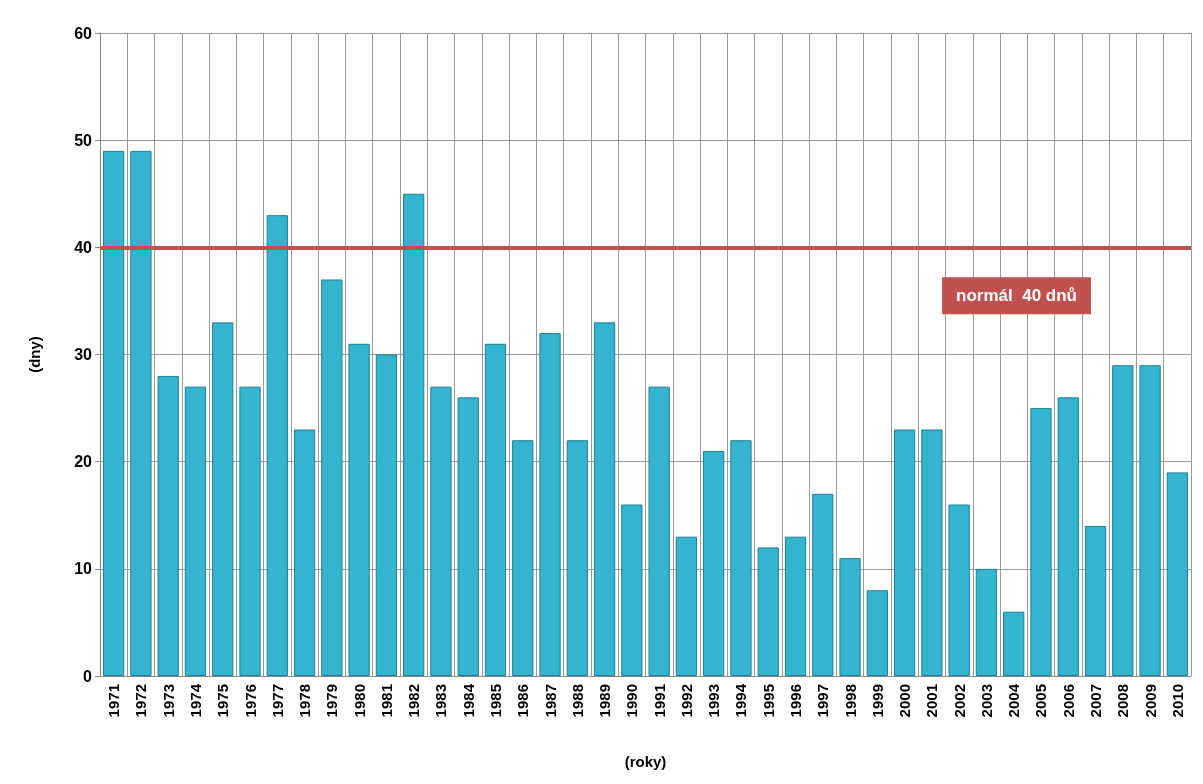  I want to click on x-tick-label: 1983, so click(441, 701).